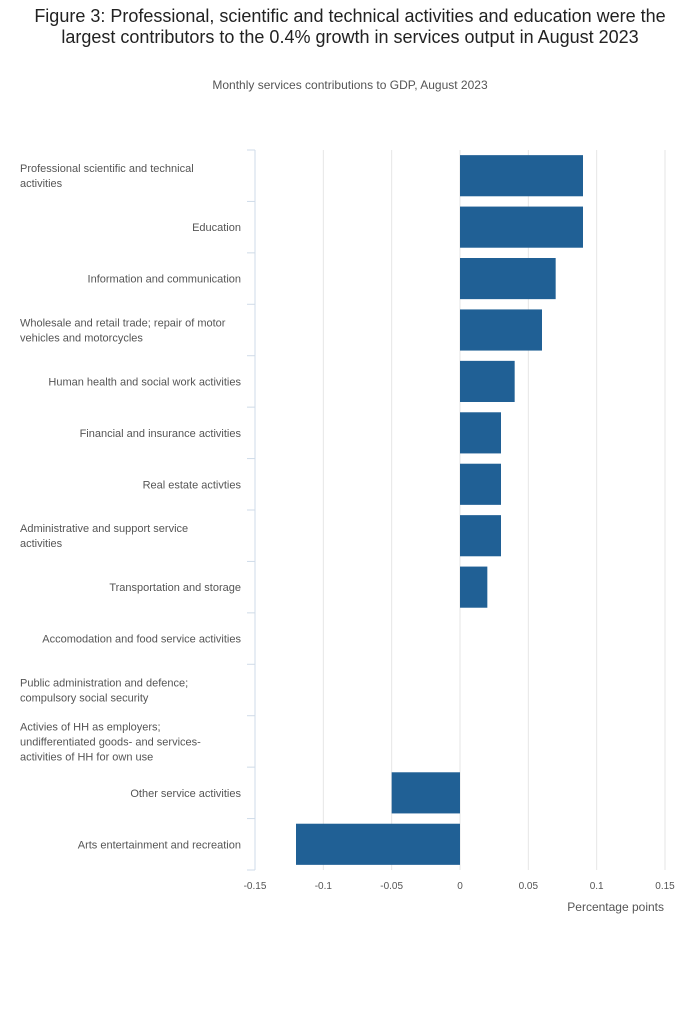 The width and height of the screenshot is (700, 1020). I want to click on x-tick-label: -0.1, so click(324, 886).